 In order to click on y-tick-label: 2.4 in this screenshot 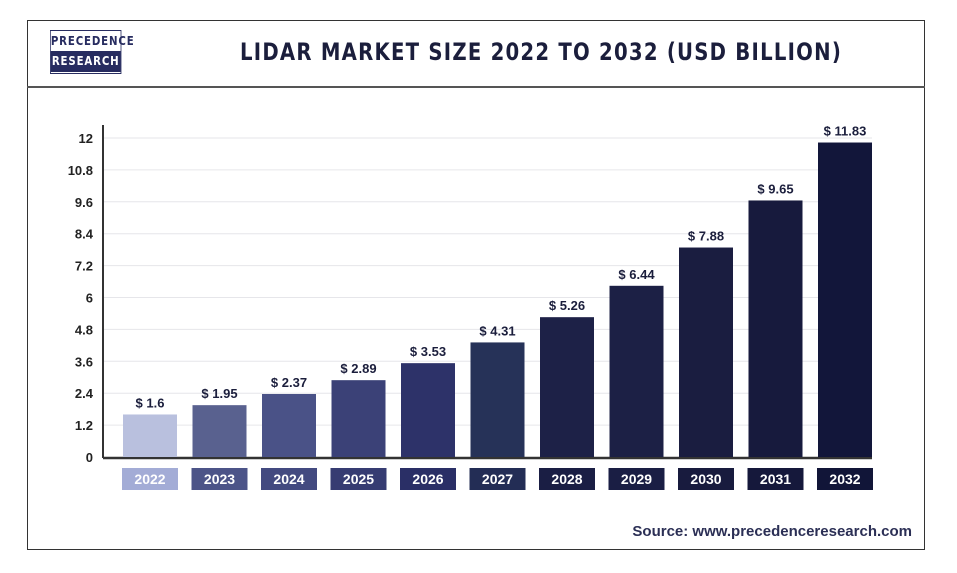, I will do `click(84, 393)`.